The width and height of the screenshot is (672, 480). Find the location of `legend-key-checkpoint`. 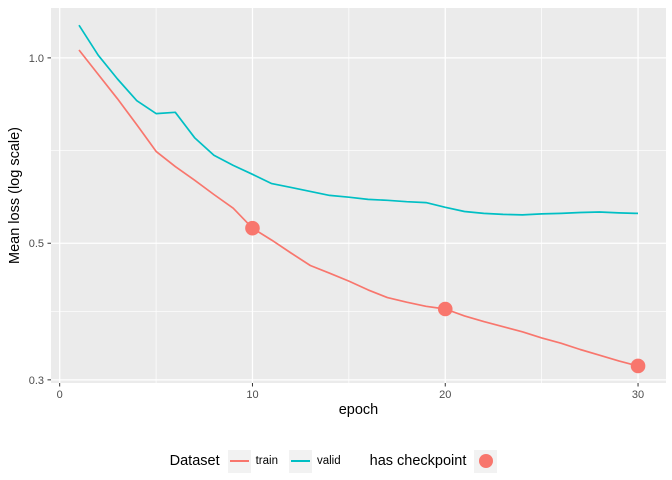

legend-key-checkpoint is located at coordinates (486, 461).